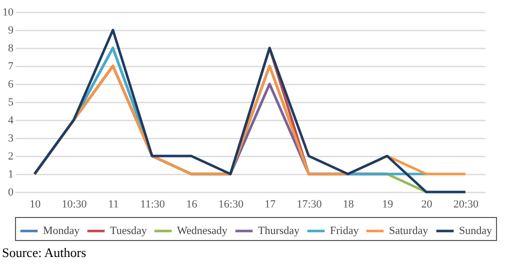 This screenshot has height=274, width=520. Describe the element at coordinates (345, 231) in the screenshot. I see `legend-label: Friday` at that location.